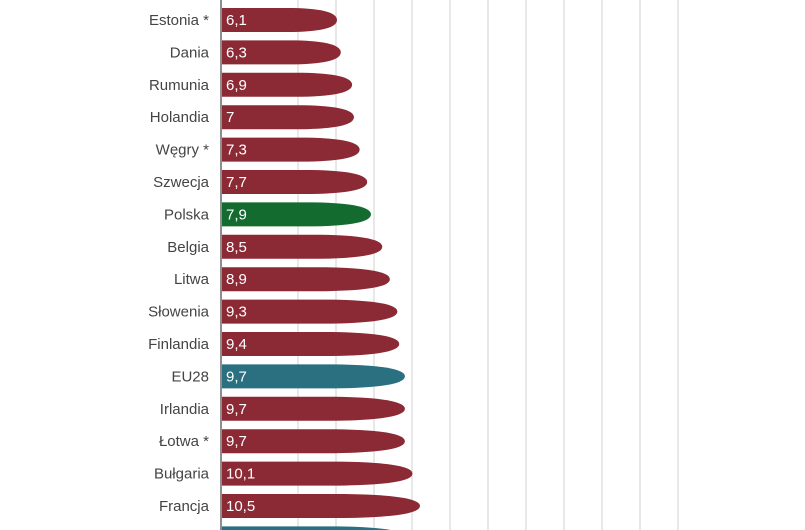 This screenshot has height=530, width=805. Describe the element at coordinates (183, 150) in the screenshot. I see `category-label: Węgry *` at that location.